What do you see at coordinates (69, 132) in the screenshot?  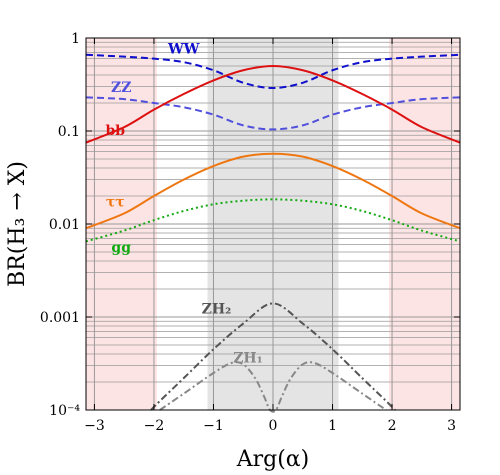 I see `y-tick-label: 0.1` at bounding box center [69, 132].